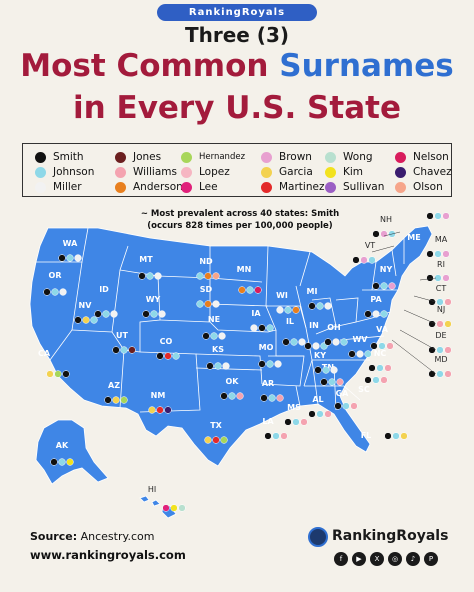  I want to click on surname-dot-de-williams, so click(448, 350).